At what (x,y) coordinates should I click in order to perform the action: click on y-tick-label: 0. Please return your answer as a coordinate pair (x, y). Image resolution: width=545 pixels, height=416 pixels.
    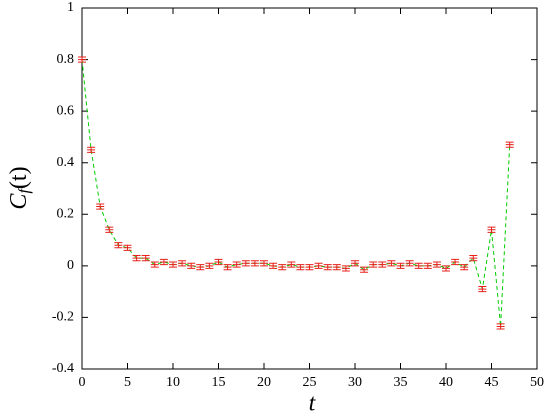
    Looking at the image, I should click on (70, 265).